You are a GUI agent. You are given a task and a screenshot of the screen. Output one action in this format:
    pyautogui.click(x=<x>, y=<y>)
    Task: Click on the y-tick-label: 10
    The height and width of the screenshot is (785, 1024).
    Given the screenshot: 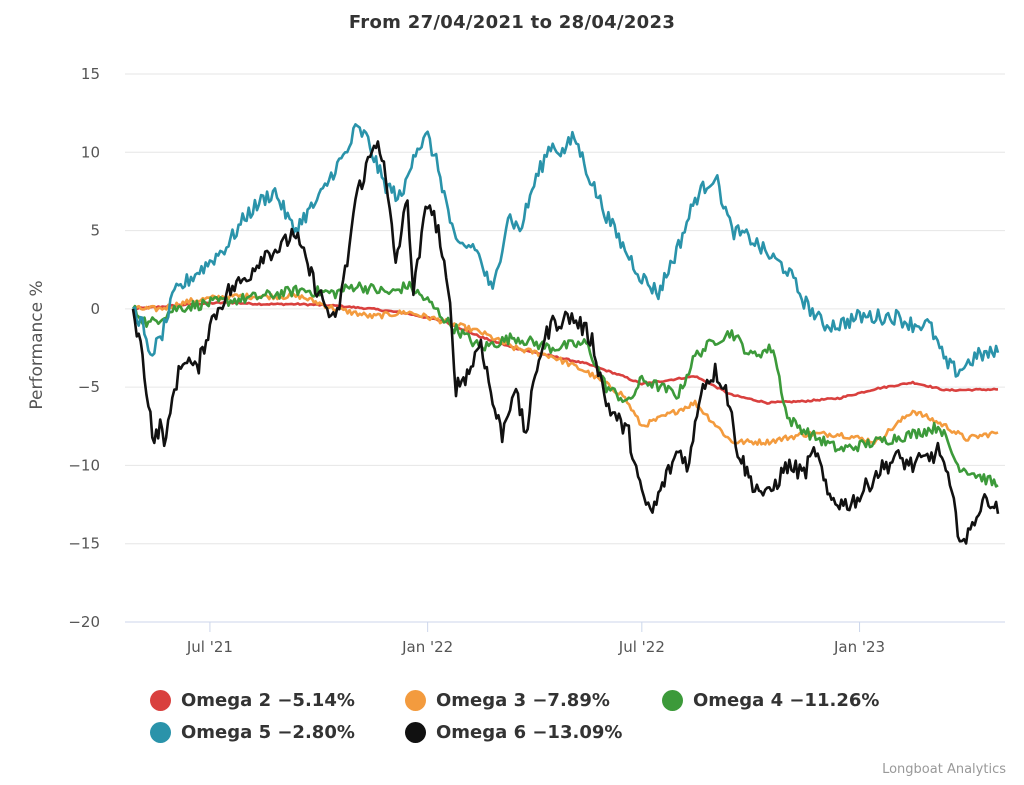 What is the action you would take?
    pyautogui.click(x=90, y=152)
    